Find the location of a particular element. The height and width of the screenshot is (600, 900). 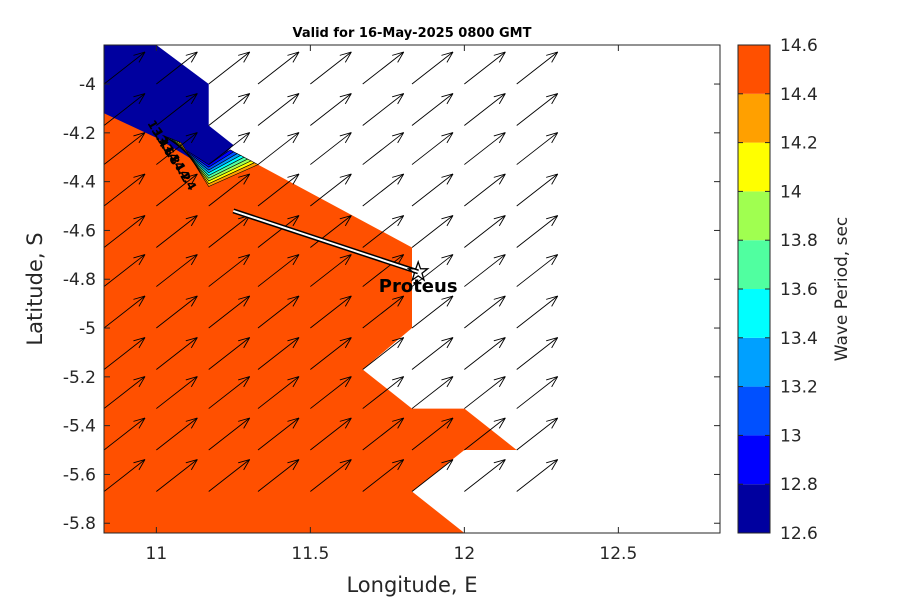

colorbar-tick-label: 13.4 is located at coordinates (799, 339).